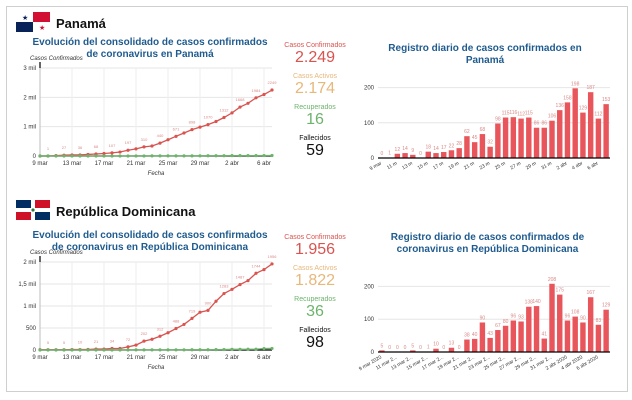  Describe the element at coordinates (529, 303) in the screenshot. I see `bar-value-label: 138` at that location.